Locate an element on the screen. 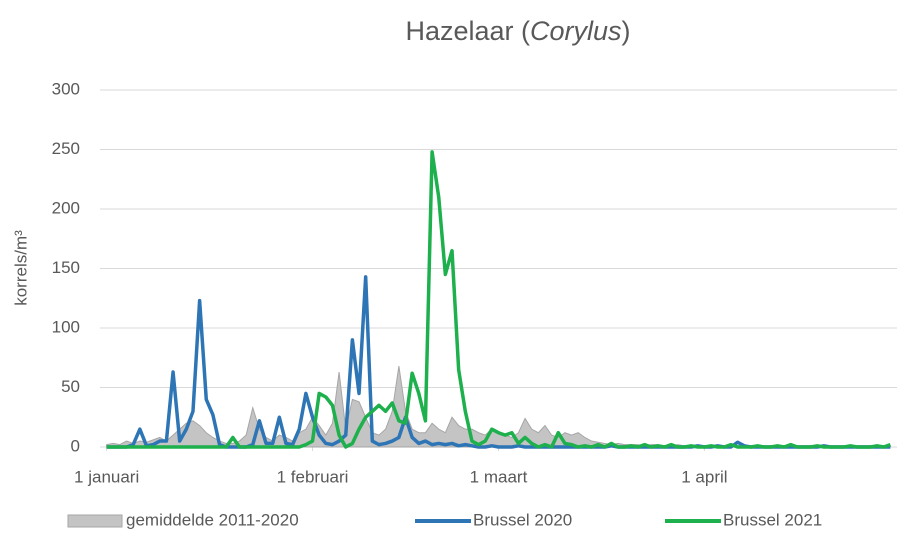 This screenshot has width=898, height=535. legend-label: Brussel 2021 is located at coordinates (772, 519).